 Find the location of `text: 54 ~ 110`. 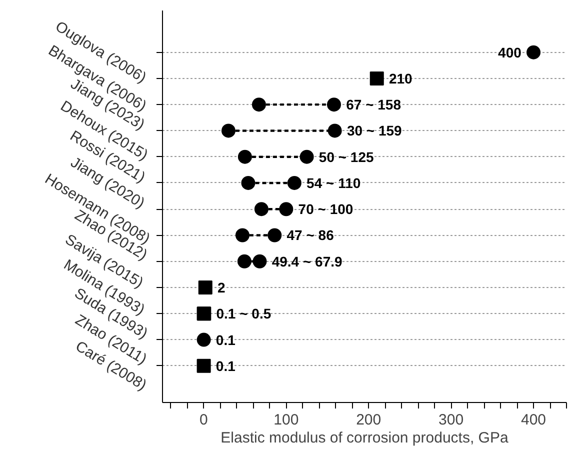

text: 54 ~ 110 is located at coordinates (333, 182).